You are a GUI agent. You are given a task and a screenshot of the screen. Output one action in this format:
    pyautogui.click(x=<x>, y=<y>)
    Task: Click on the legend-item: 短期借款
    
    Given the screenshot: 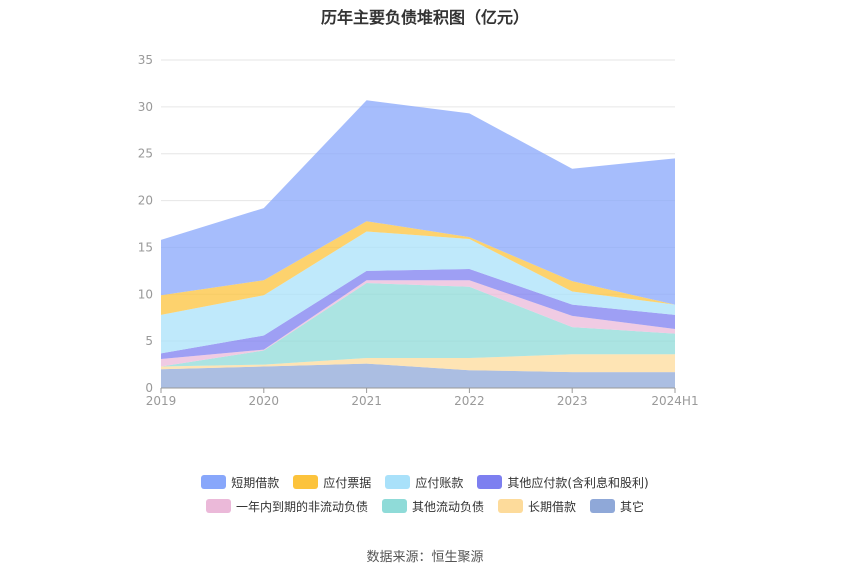 What is the action you would take?
    pyautogui.click(x=240, y=482)
    